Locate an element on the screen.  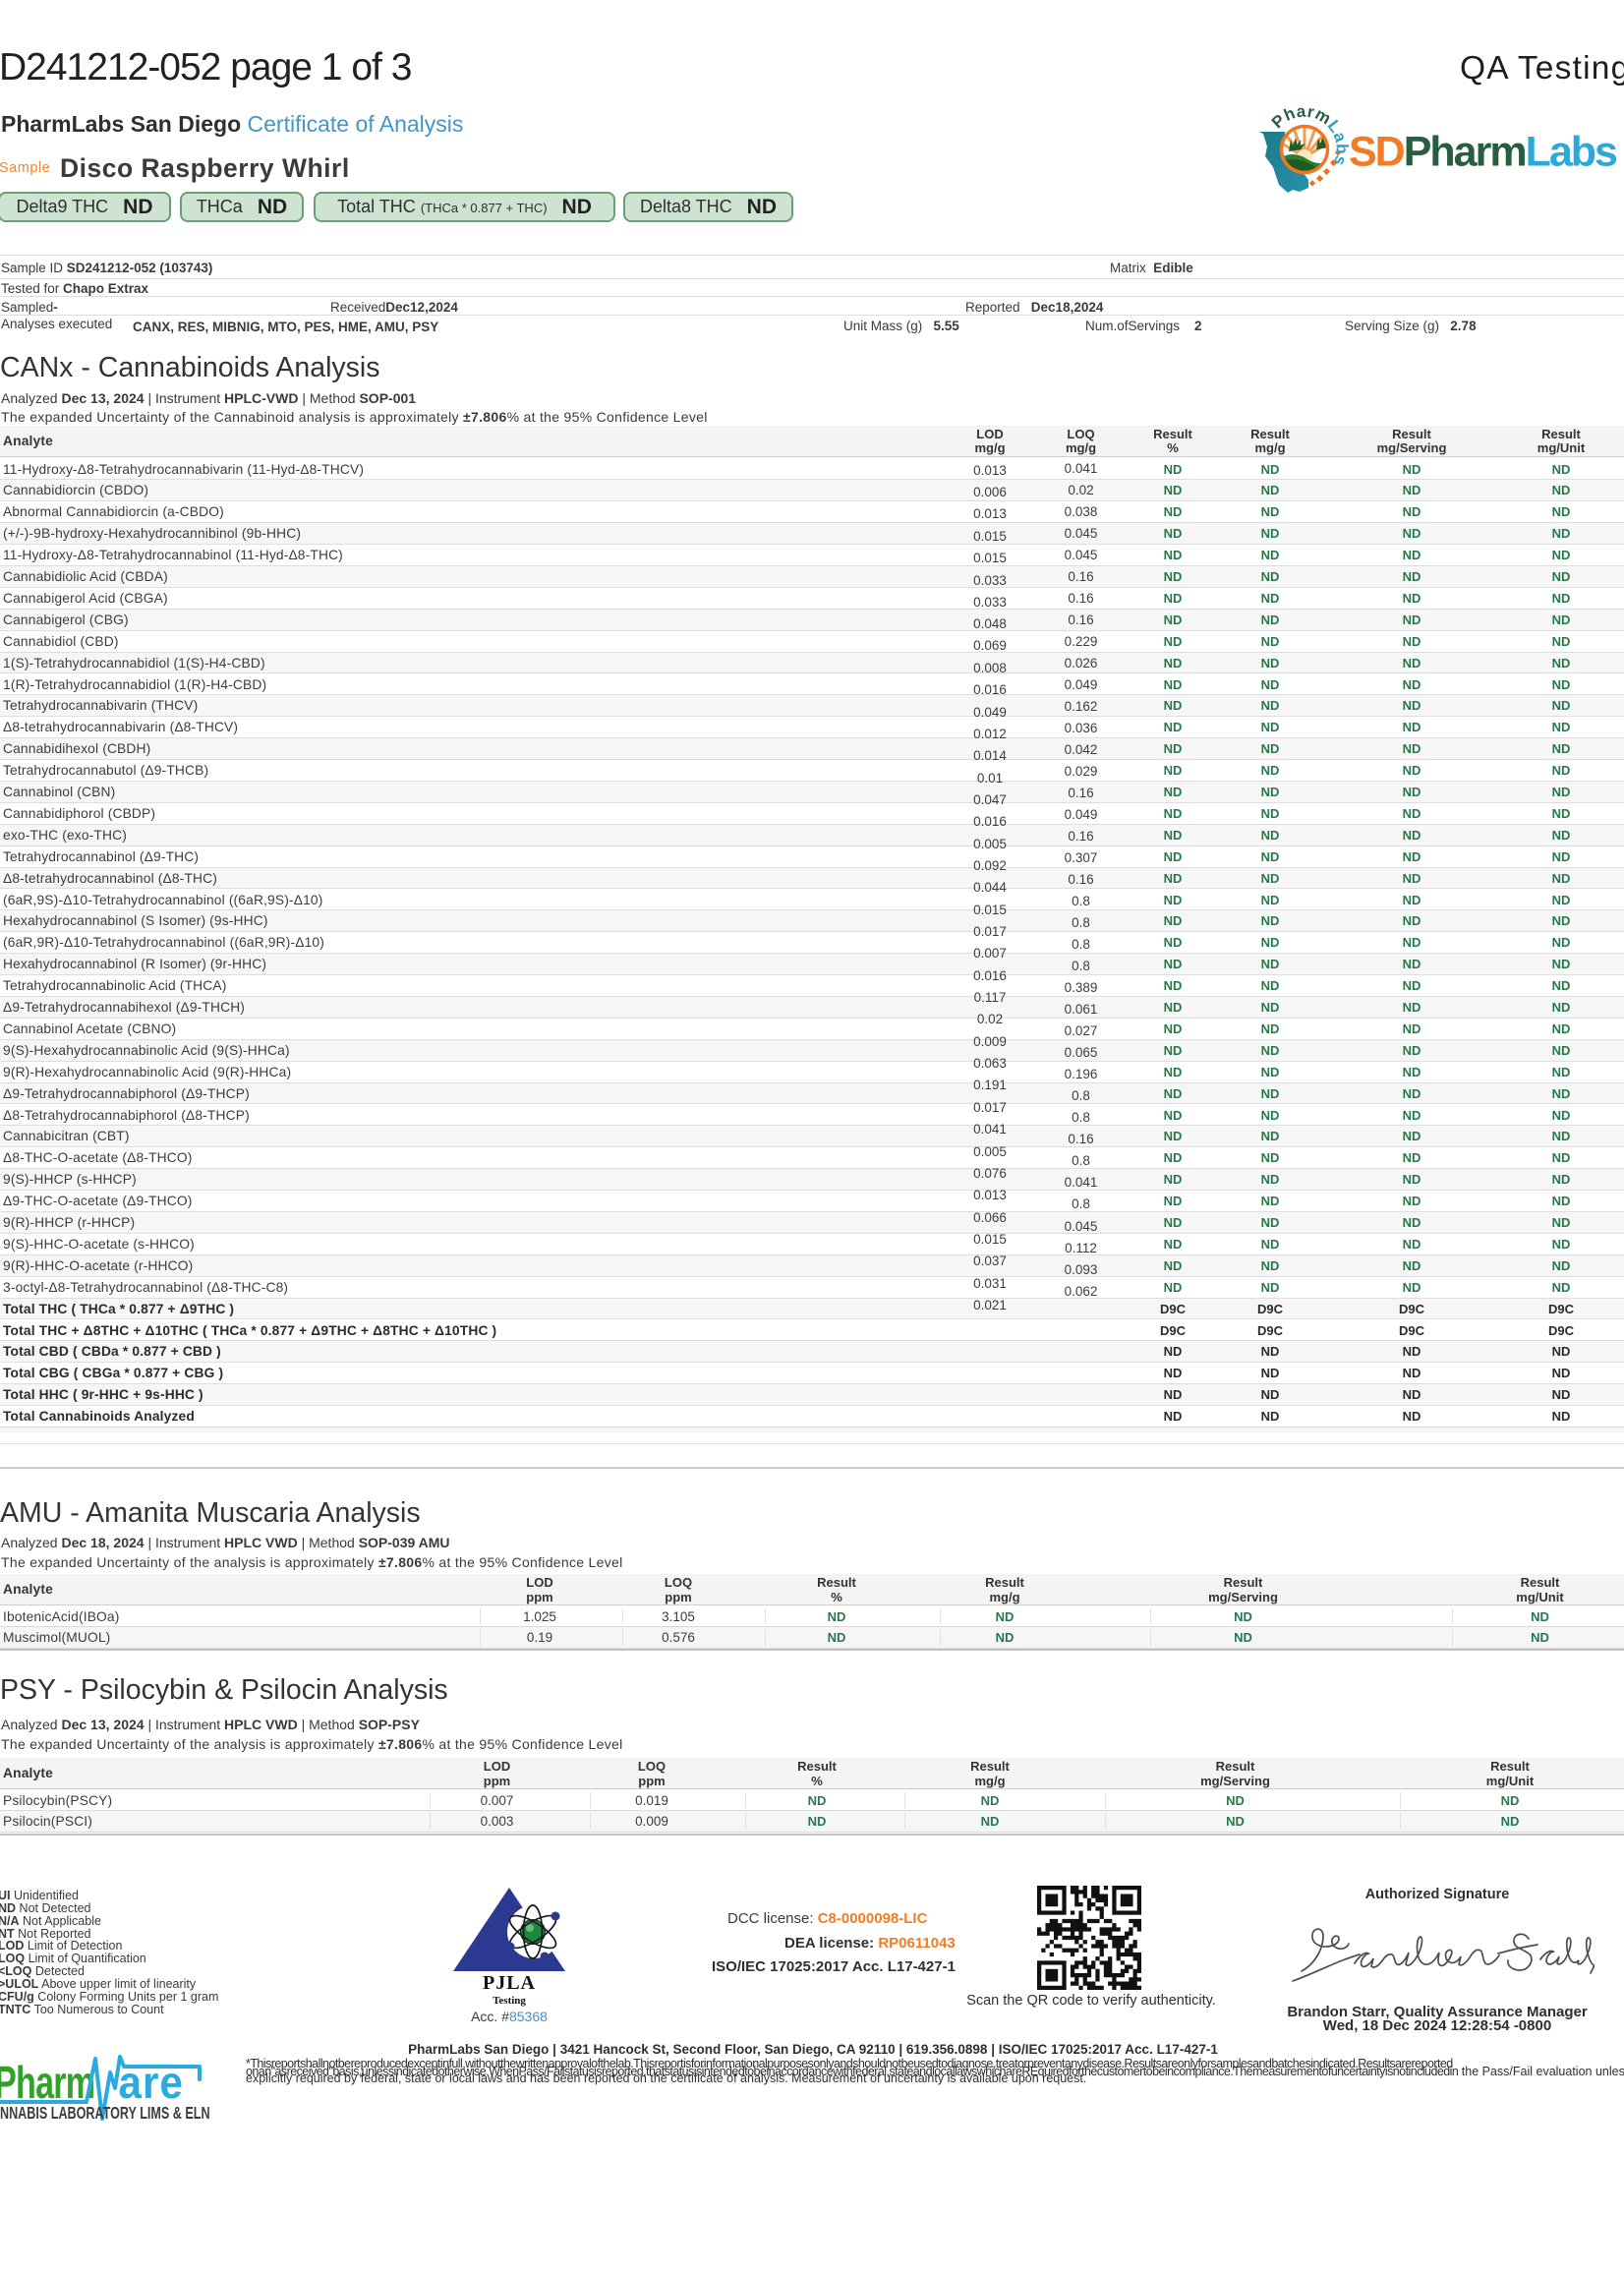
svg-text: SDPharmLabs is located at coordinates (1483, 152).